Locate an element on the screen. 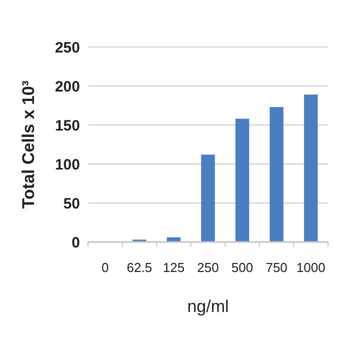 The height and width of the screenshot is (358, 358). y-tick-label: 150 is located at coordinates (67, 125).